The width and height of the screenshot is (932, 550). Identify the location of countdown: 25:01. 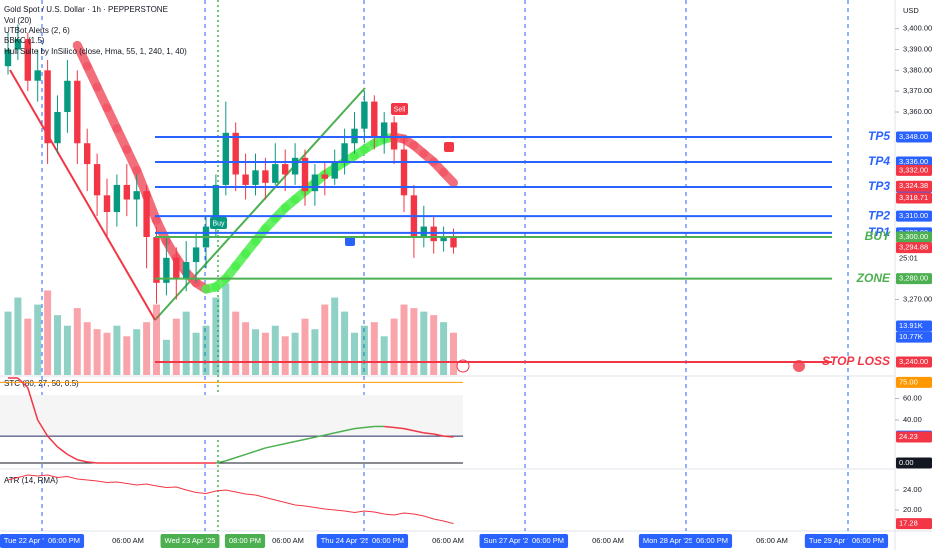
(908, 258).